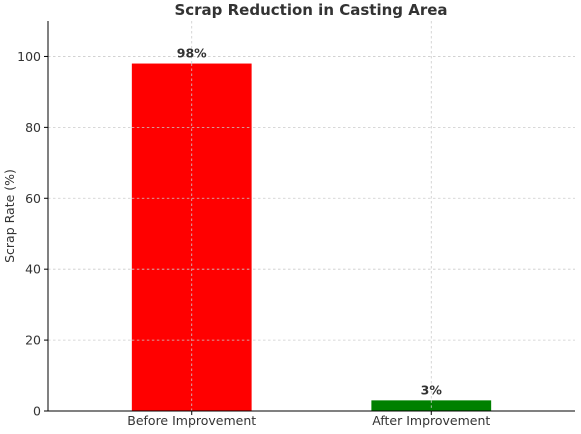  Describe the element at coordinates (37, 411) in the screenshot. I see `y-tick-label: 0` at that location.